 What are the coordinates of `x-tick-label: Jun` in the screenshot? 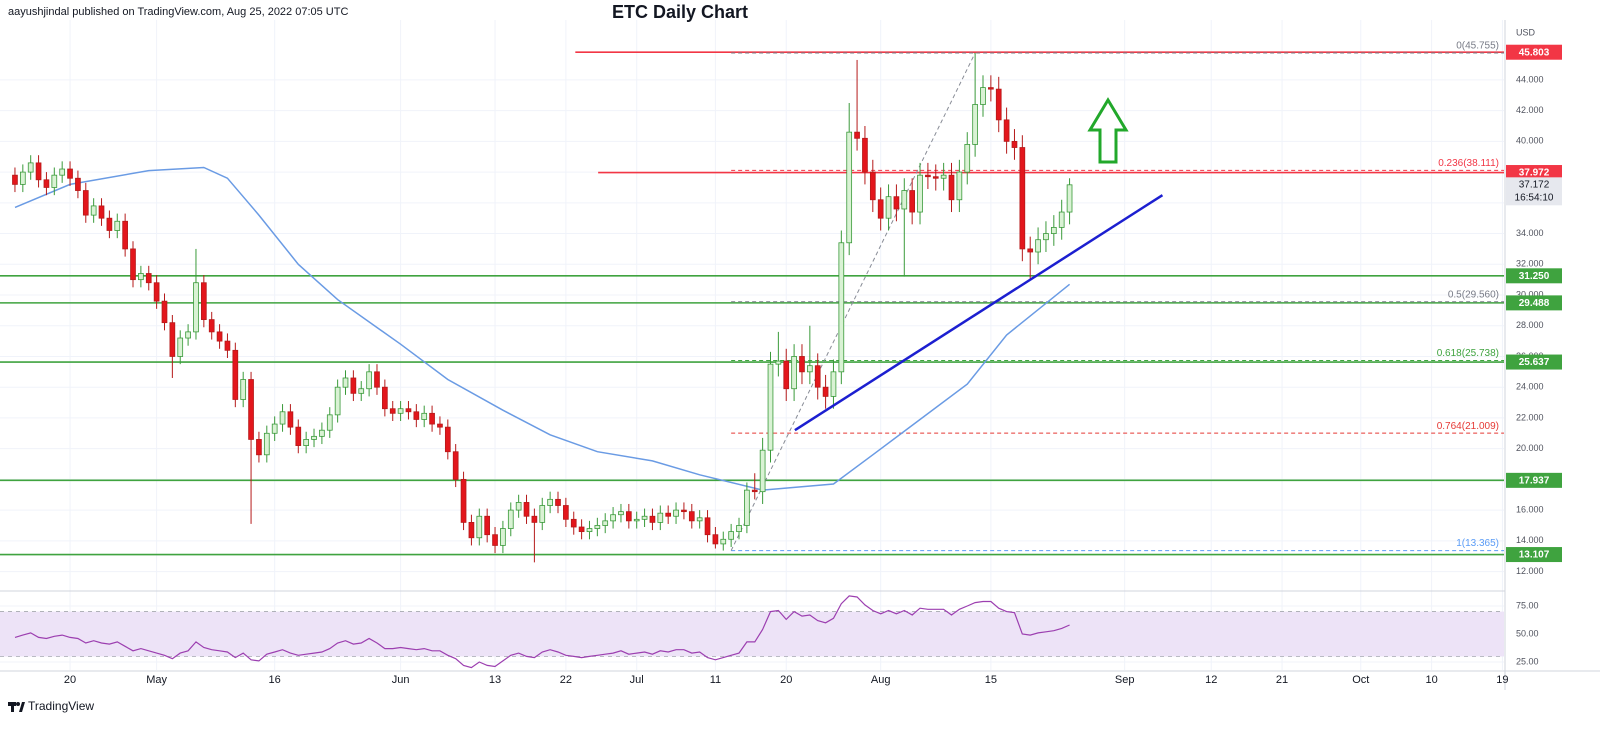 It's located at (401, 680).